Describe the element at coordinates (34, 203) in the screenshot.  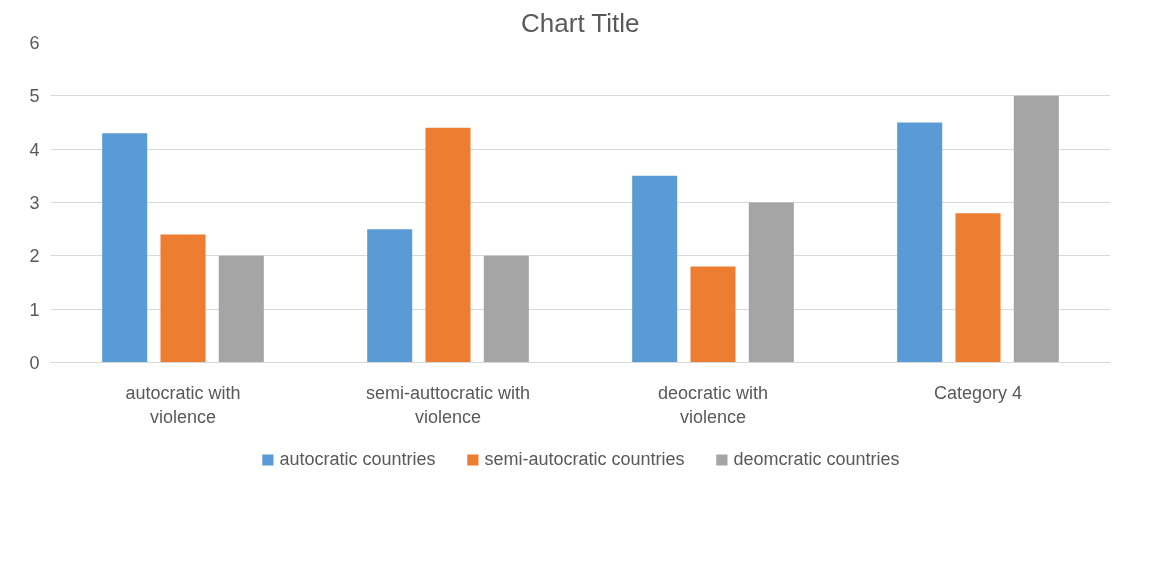
I see `y-tick-label: 3` at that location.